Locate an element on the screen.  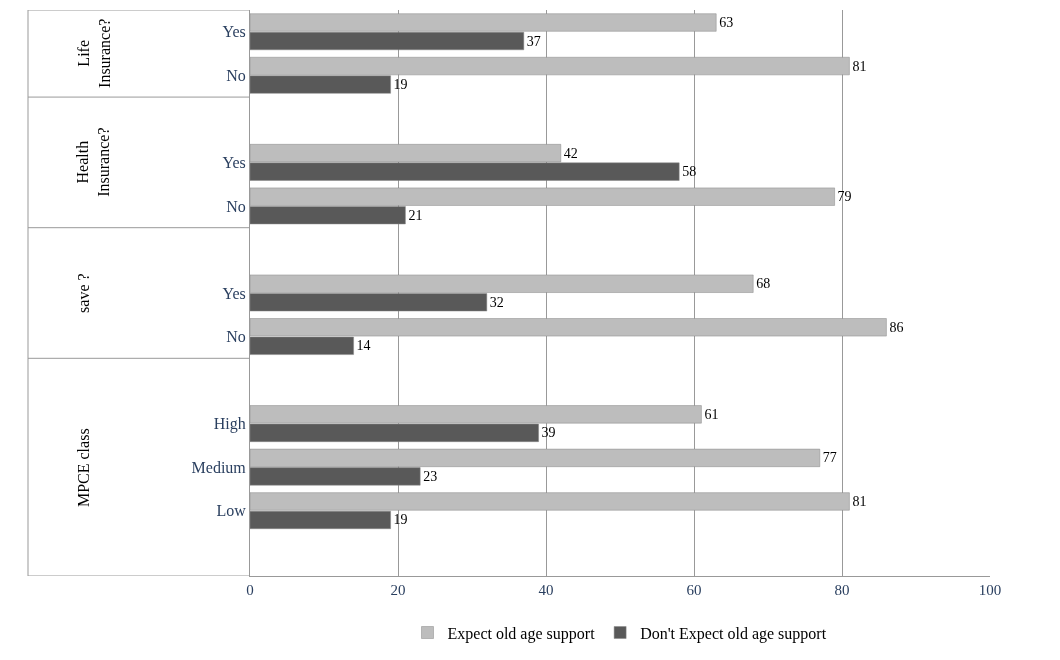
x-tick-label: 60 is located at coordinates (694, 590).